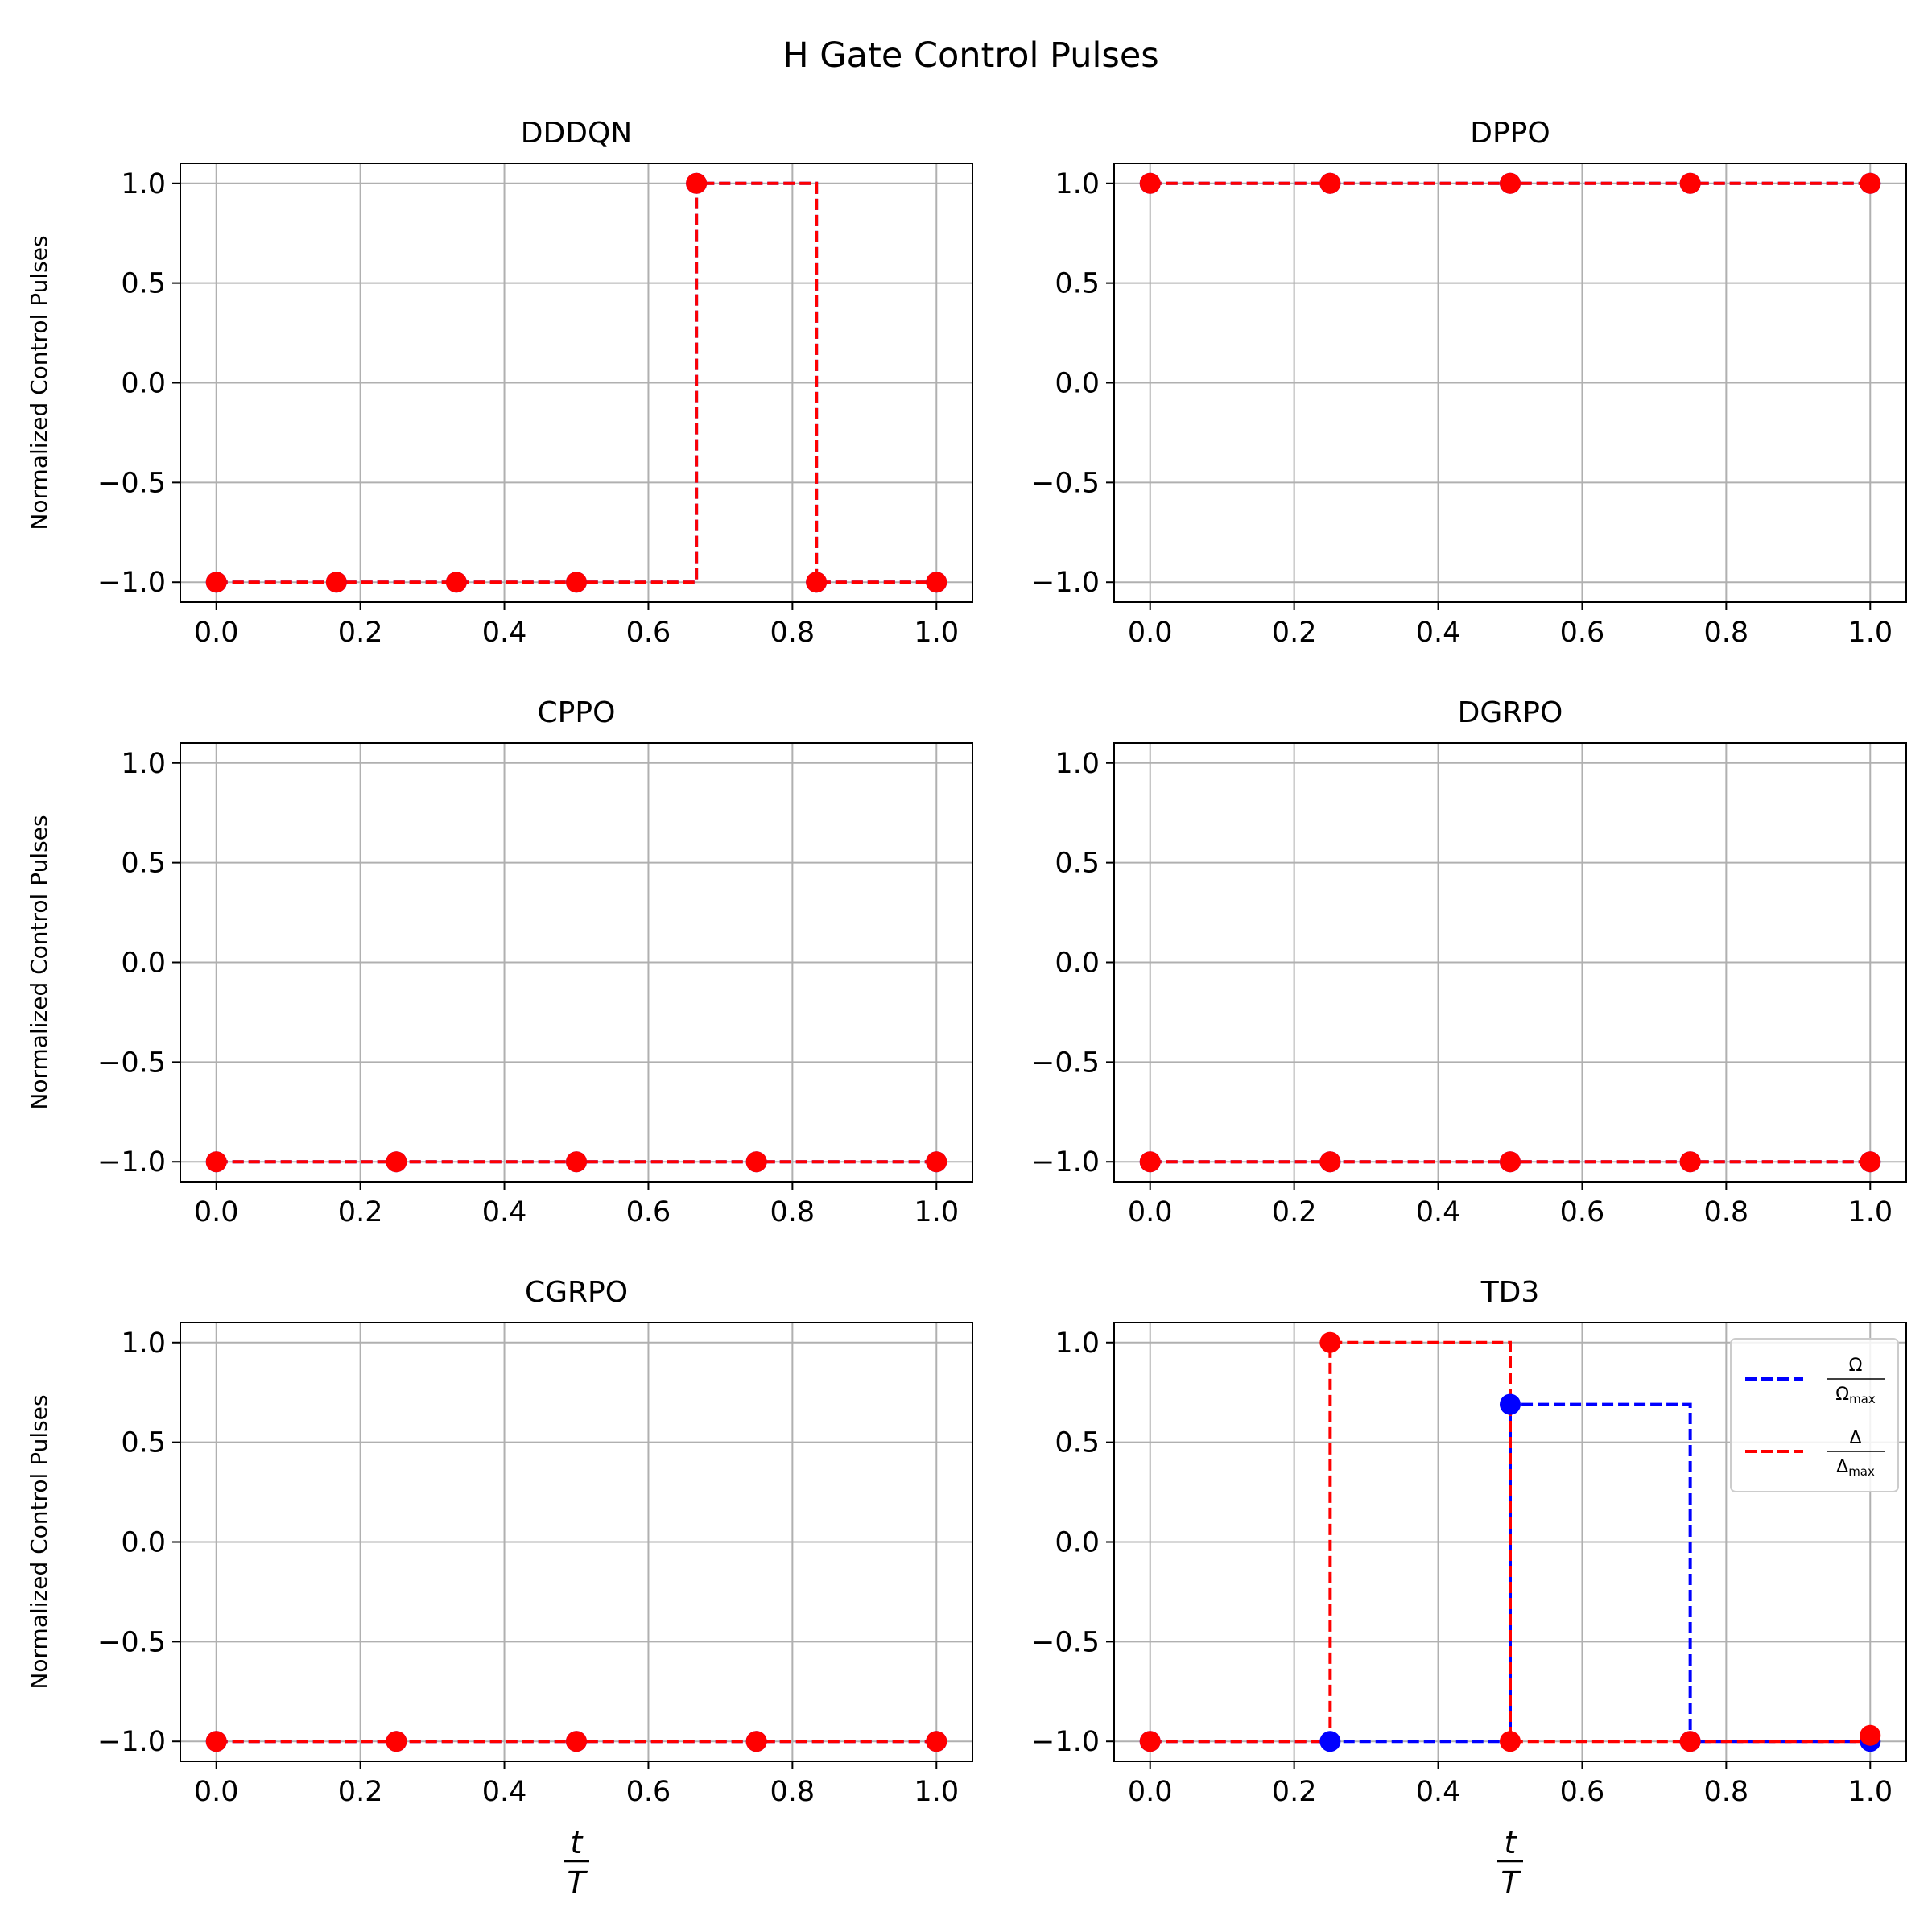 Image resolution: width=1932 pixels, height=1932 pixels. Describe the element at coordinates (1510, 133) in the screenshot. I see `subplot-title: DPPO` at that location.